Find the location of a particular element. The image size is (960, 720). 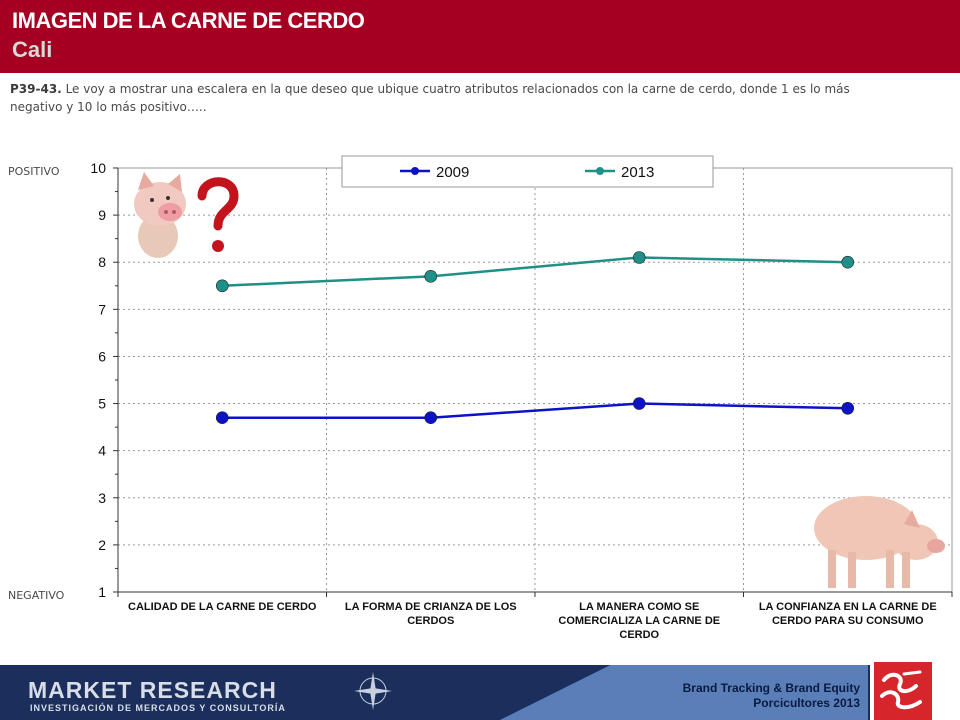

pig-question-icon is located at coordinates (186, 215).